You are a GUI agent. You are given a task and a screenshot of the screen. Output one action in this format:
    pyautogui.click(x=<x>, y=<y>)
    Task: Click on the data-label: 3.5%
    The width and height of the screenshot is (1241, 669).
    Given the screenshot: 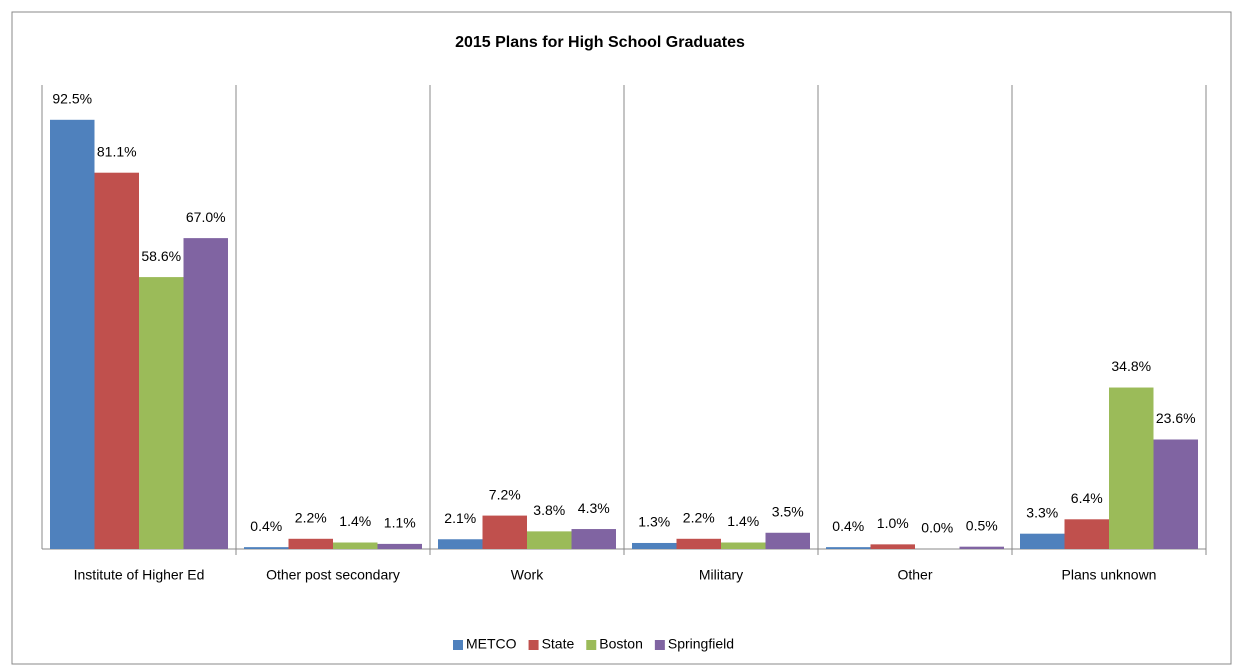 What is the action you would take?
    pyautogui.click(x=788, y=511)
    